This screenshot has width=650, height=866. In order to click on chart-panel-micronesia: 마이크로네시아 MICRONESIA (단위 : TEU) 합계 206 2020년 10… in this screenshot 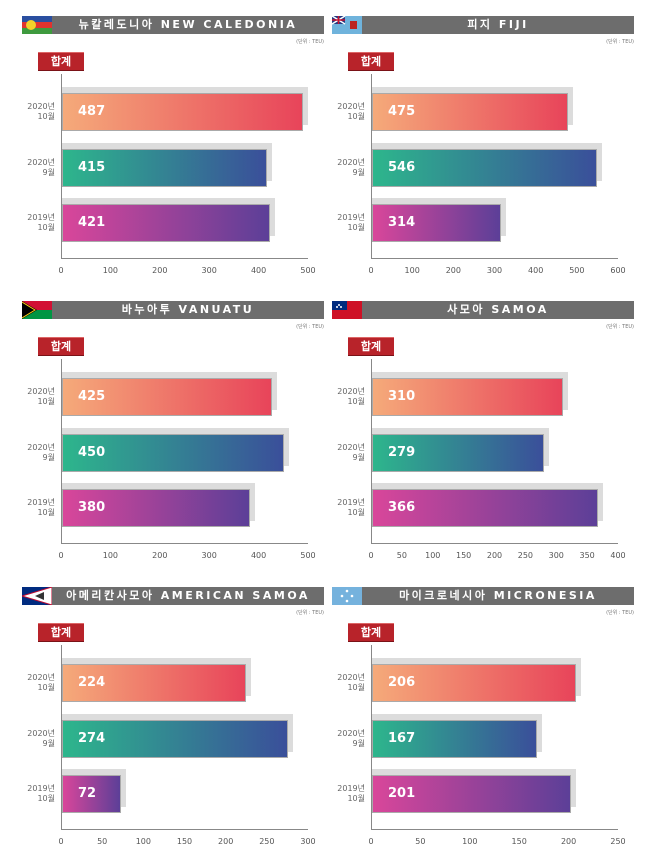, I will do `click(483, 722)`.